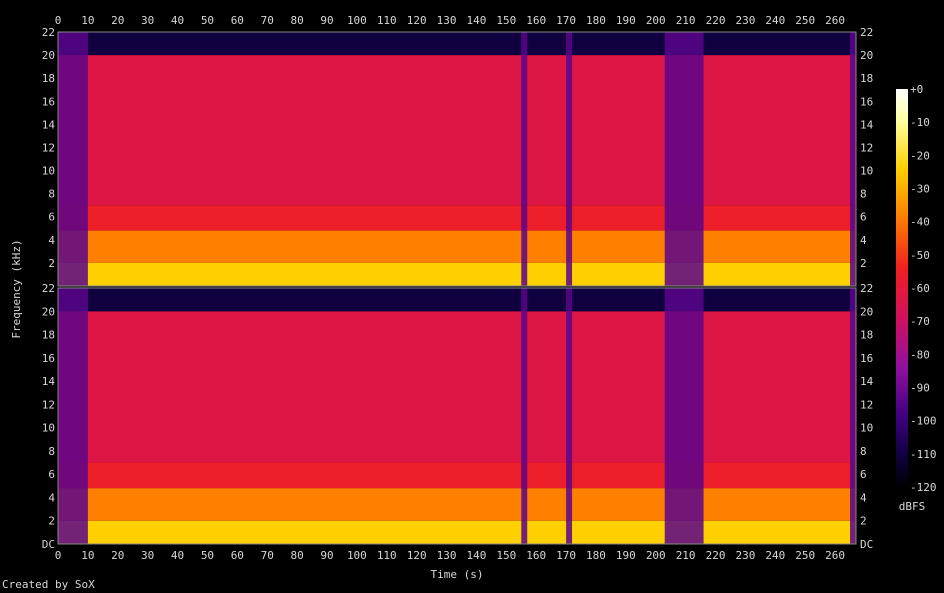  What do you see at coordinates (745, 20) in the screenshot?
I see `x-tick-top: 230` at bounding box center [745, 20].